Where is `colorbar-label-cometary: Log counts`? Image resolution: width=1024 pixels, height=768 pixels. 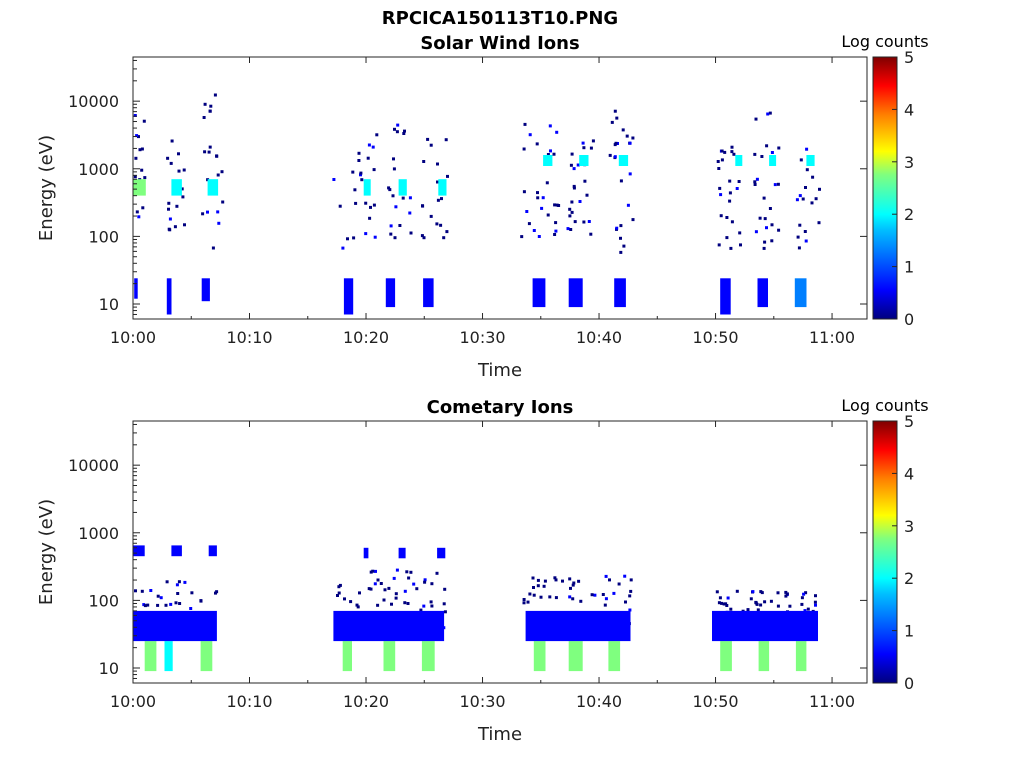
colorbar-label-cometary: Log counts is located at coordinates (884, 405).